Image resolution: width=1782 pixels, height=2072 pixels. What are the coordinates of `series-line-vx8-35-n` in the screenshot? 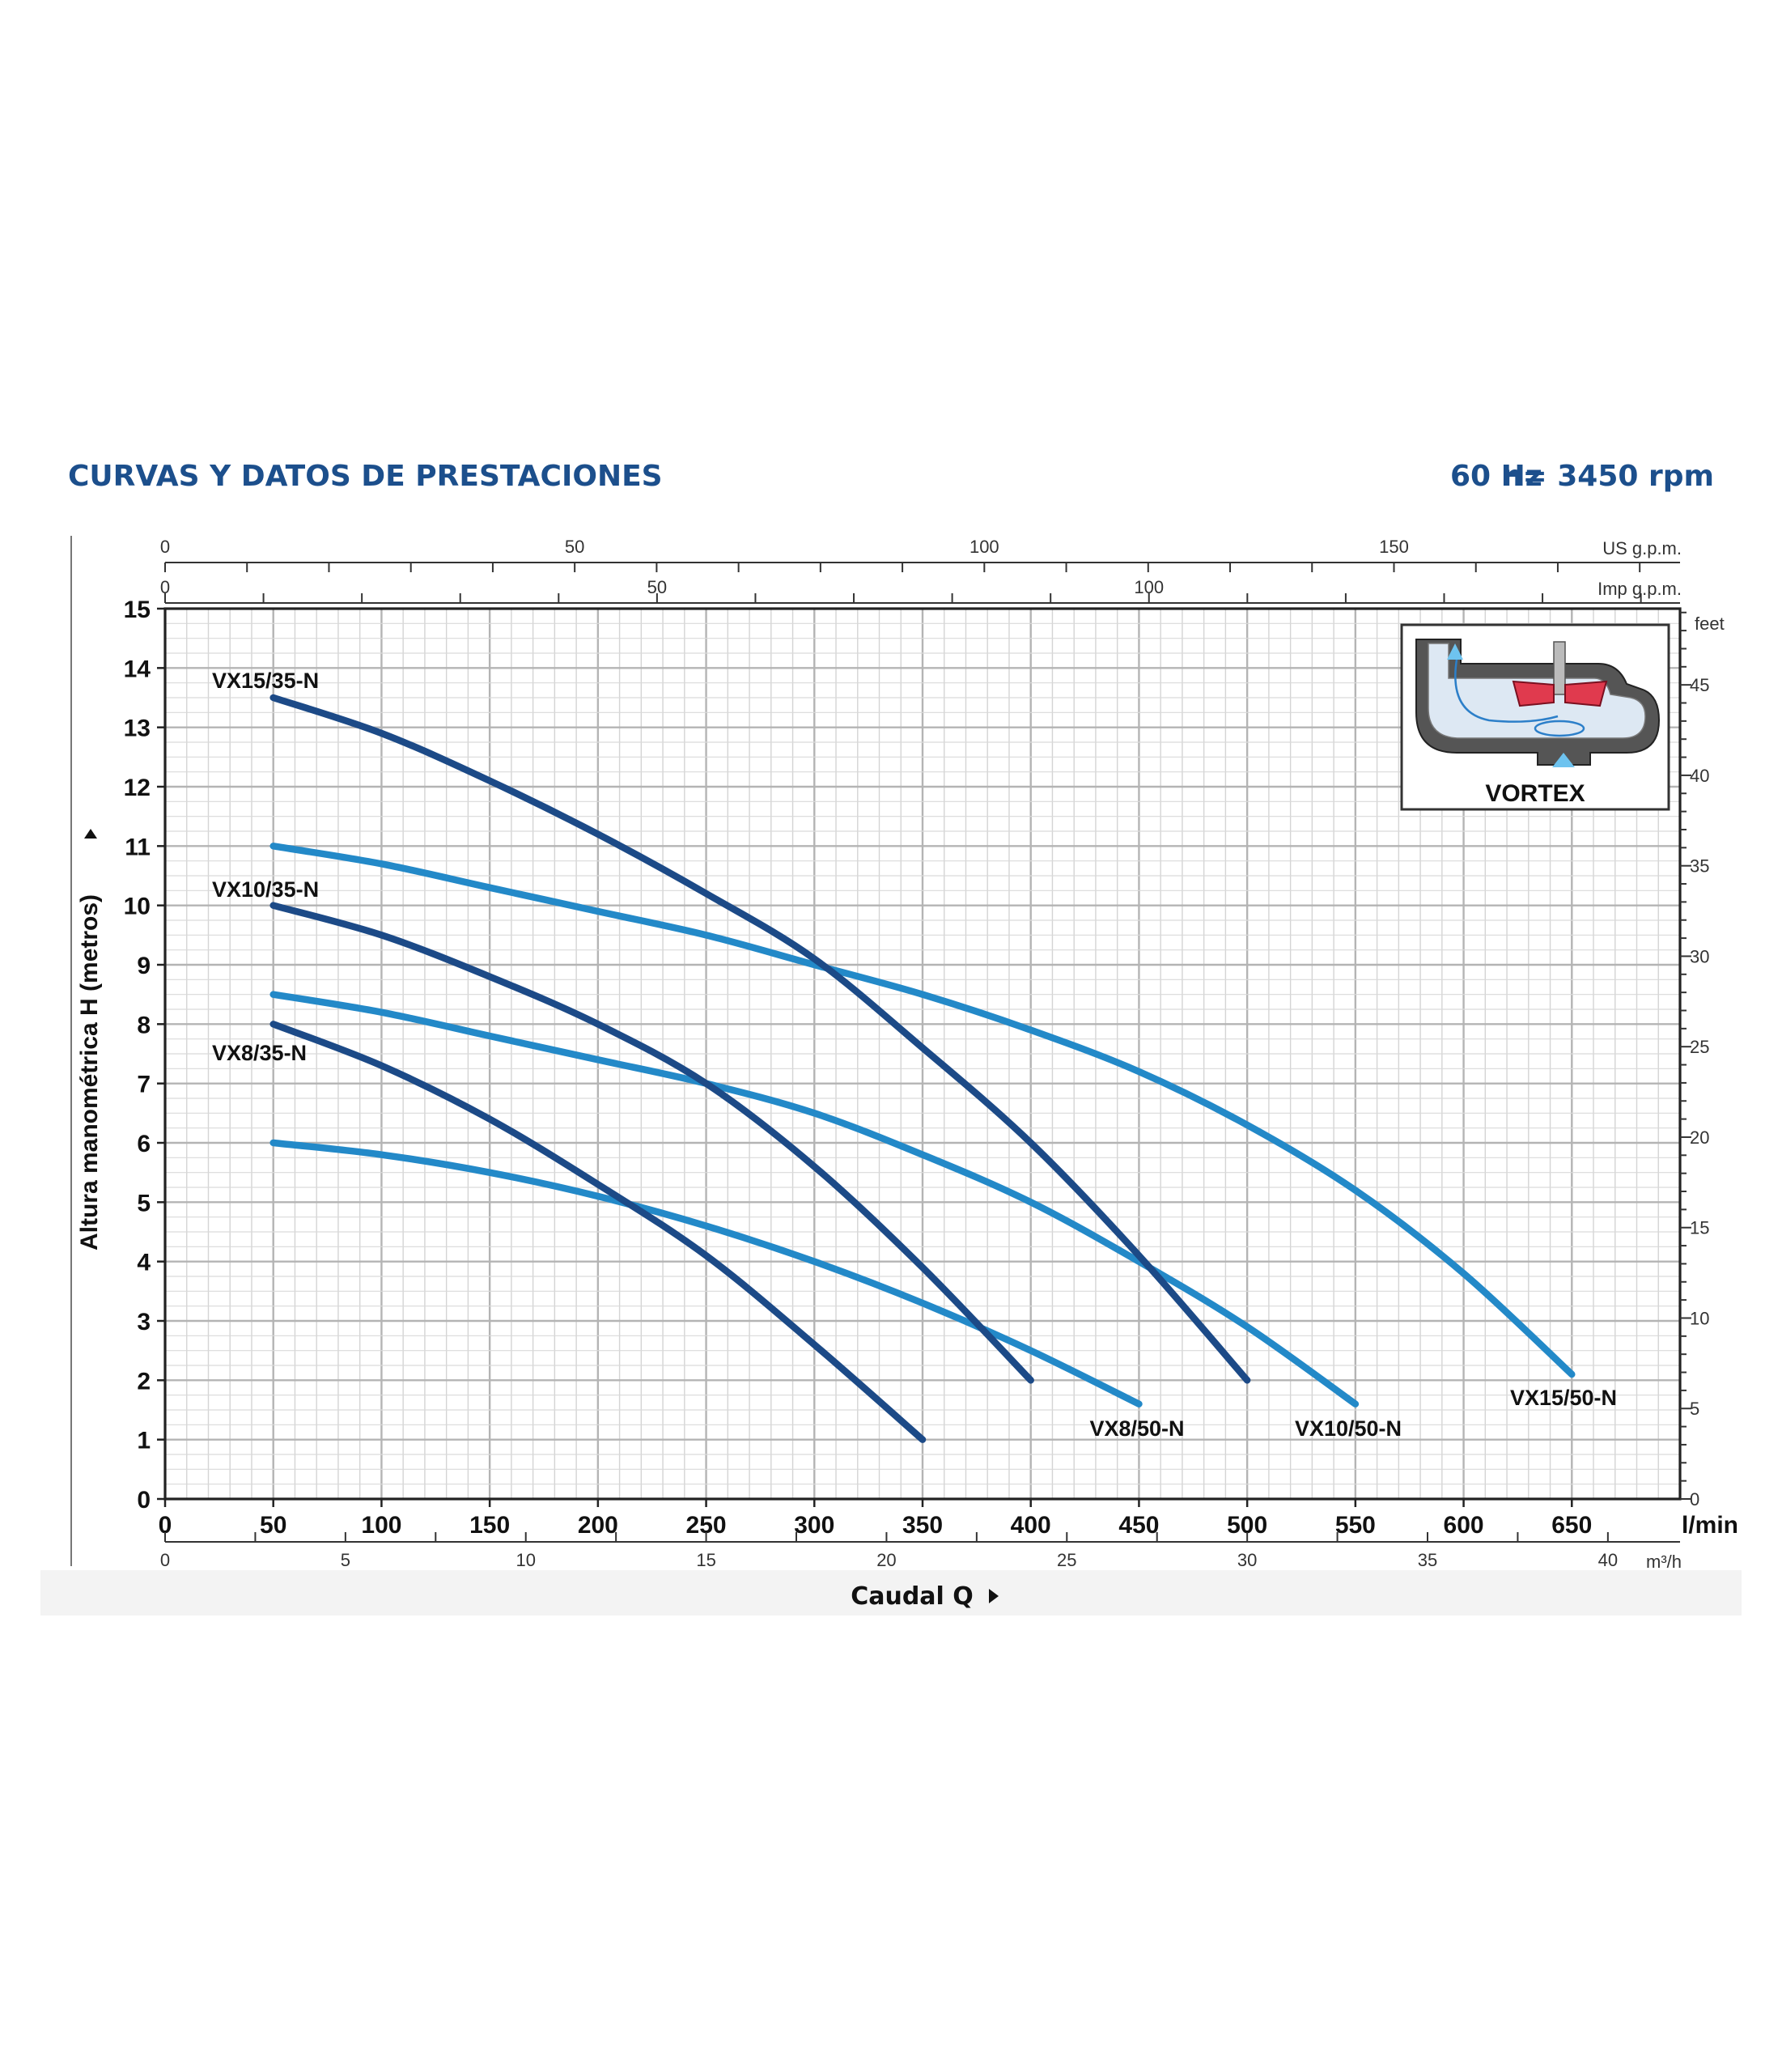 It's located at (598, 1232).